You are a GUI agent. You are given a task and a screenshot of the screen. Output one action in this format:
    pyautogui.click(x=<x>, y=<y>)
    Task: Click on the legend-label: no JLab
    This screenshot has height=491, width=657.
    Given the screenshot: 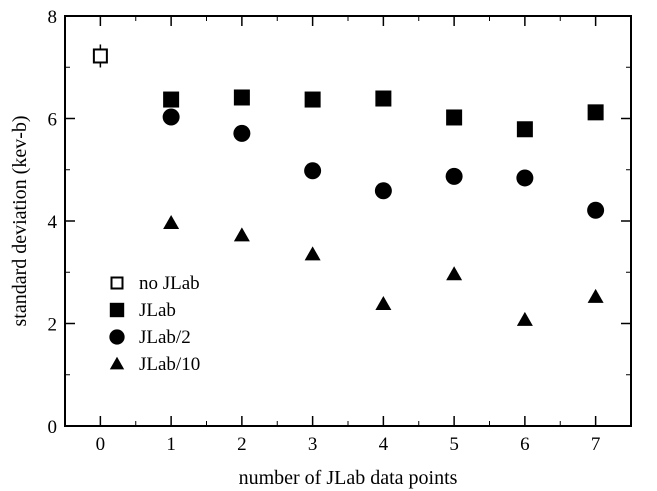 What is the action you would take?
    pyautogui.click(x=169, y=283)
    